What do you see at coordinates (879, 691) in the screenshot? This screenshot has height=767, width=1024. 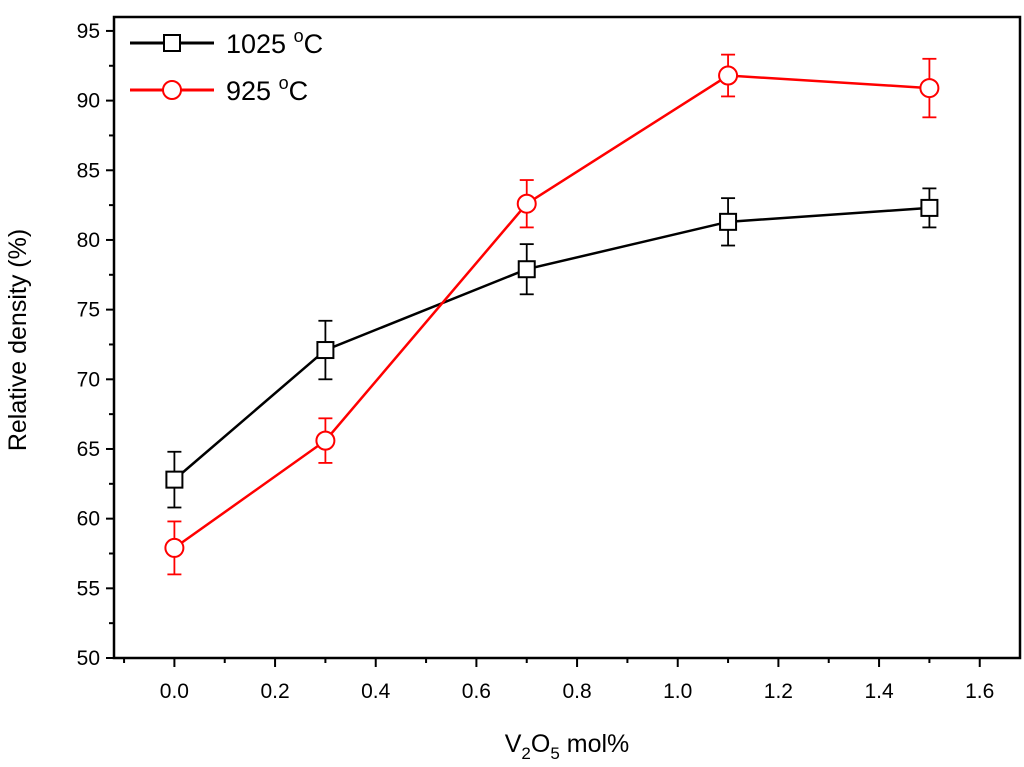 I see `x-tick-label: 1.4` at bounding box center [879, 691].